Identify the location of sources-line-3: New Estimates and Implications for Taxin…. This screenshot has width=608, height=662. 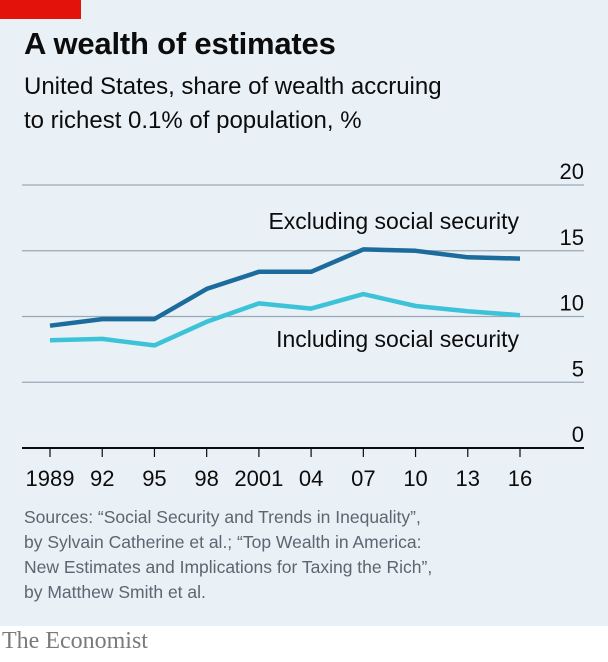
(228, 567).